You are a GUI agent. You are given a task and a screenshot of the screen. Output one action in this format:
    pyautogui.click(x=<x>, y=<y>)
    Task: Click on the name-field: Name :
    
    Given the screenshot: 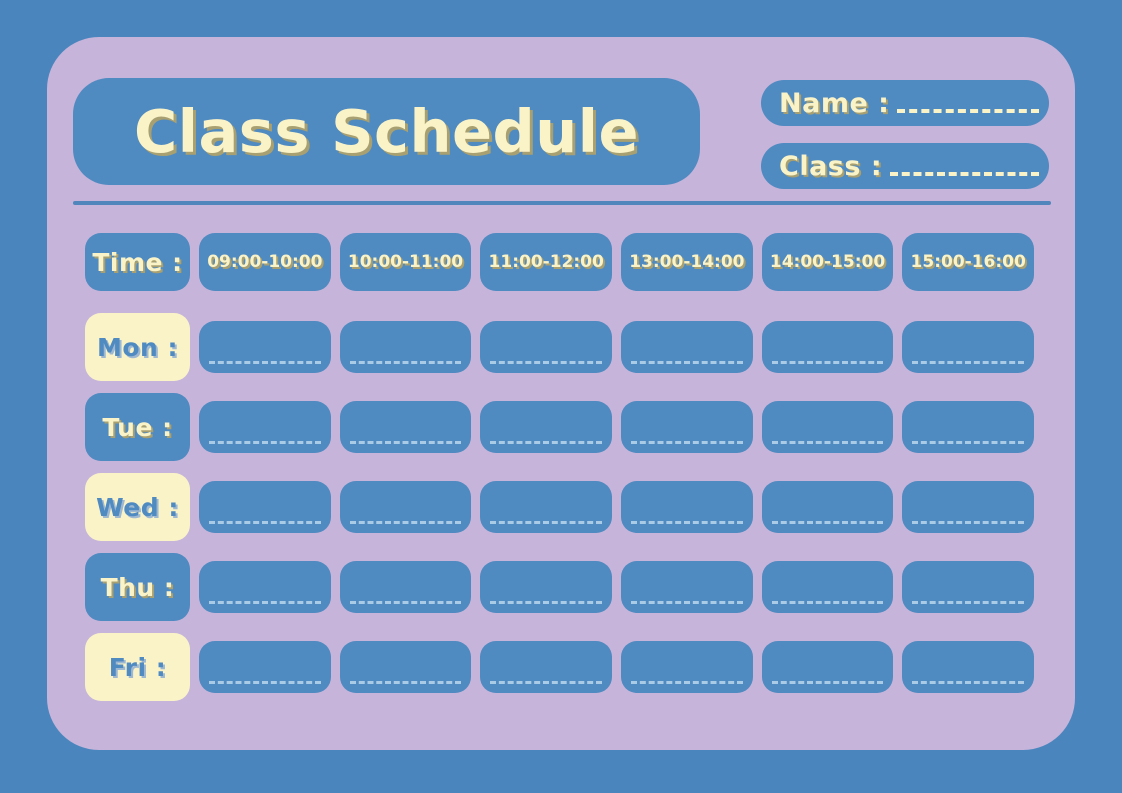 What is the action you would take?
    pyautogui.click(x=905, y=103)
    